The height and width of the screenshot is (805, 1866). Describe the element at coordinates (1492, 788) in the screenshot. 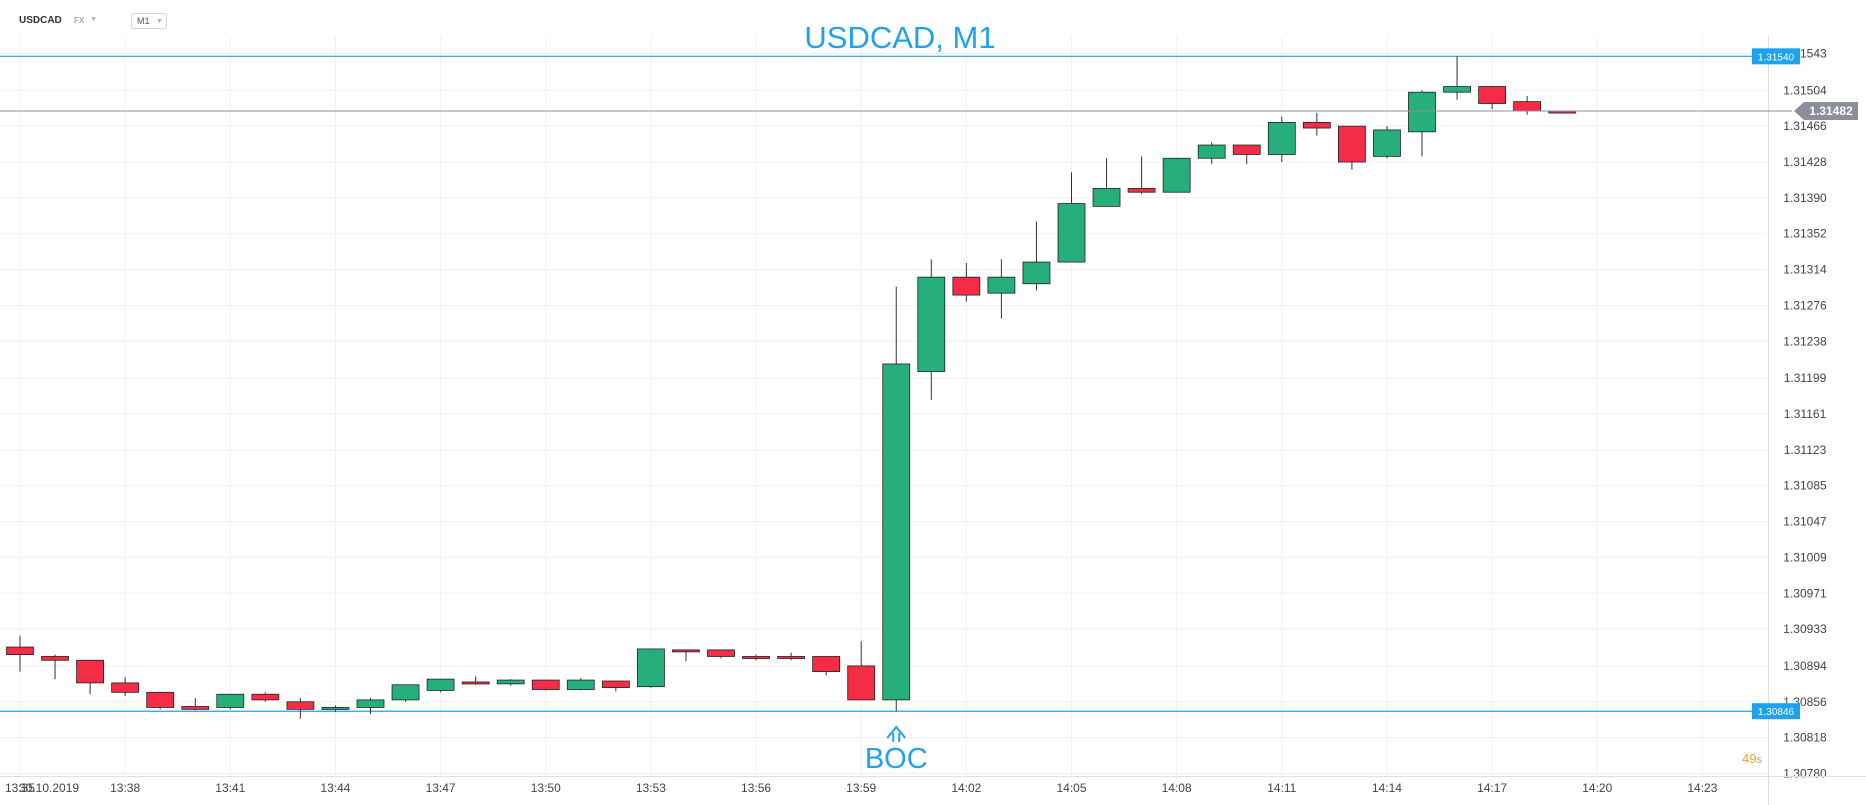

I see `x-tick-label: 14:17` at that location.